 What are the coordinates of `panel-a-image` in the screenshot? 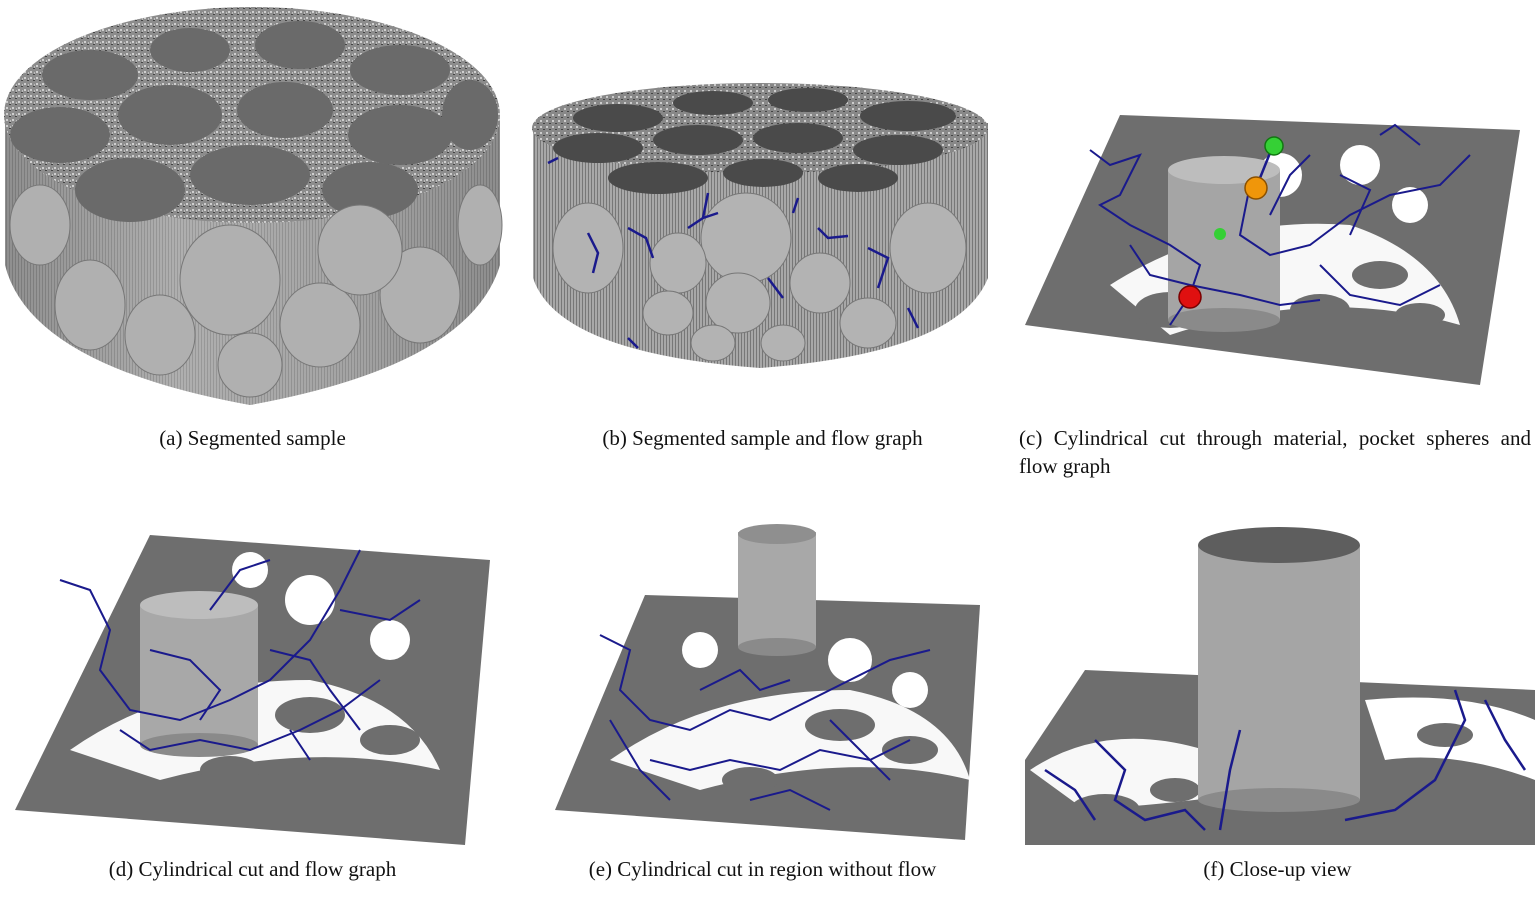 It's located at (252, 207).